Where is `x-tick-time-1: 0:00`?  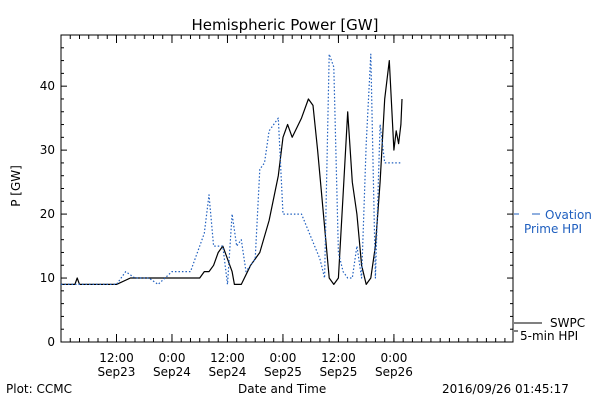
x-tick-time-1: 0:00 is located at coordinates (172, 358).